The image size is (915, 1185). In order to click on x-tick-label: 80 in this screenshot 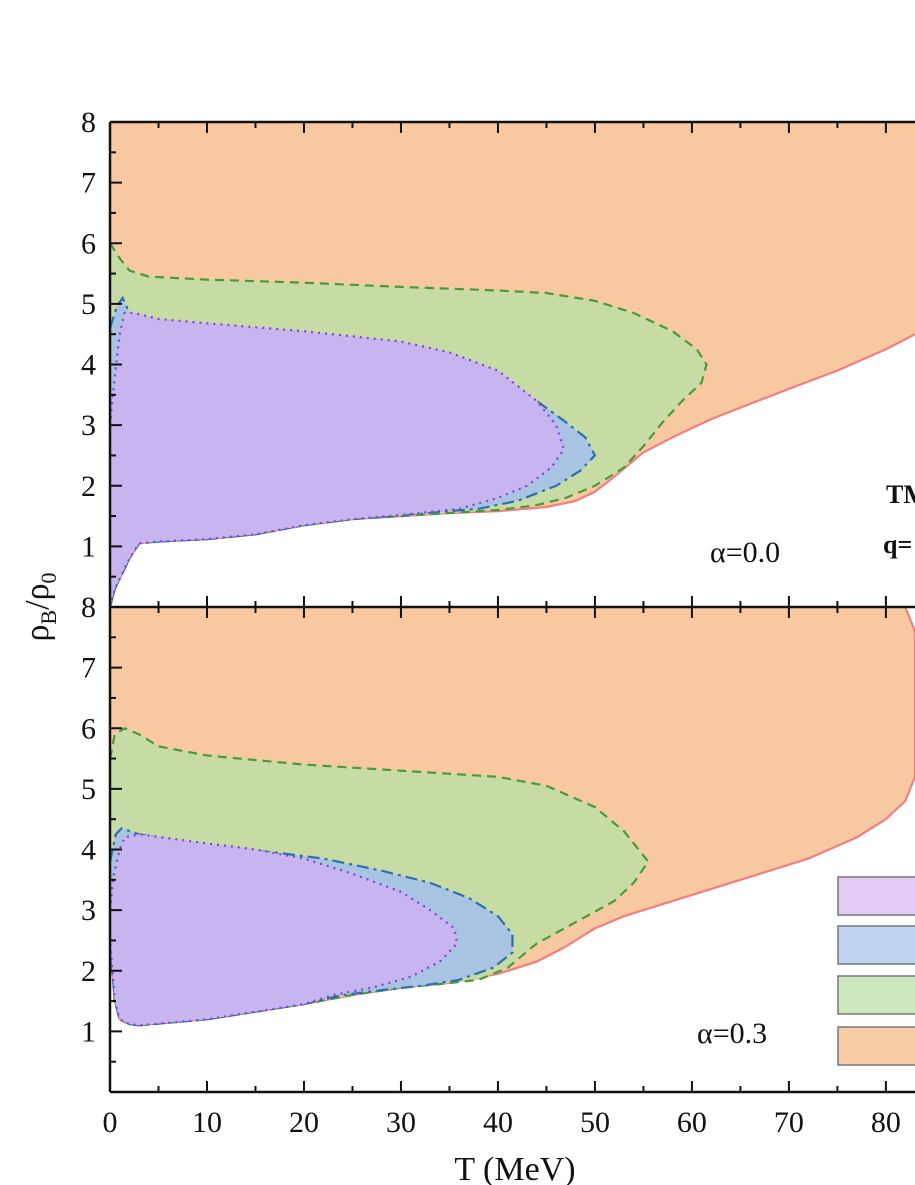, I will do `click(886, 1122)`.